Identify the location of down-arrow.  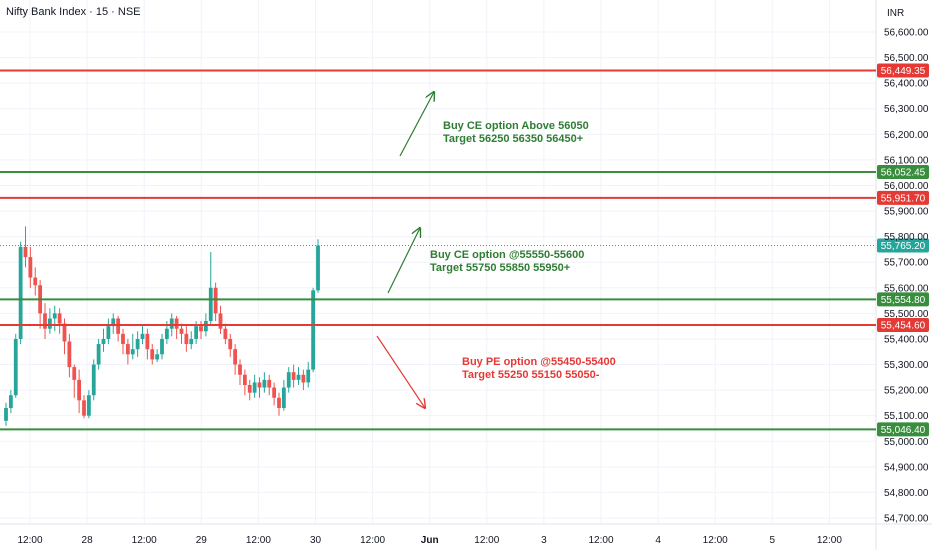
(400, 371).